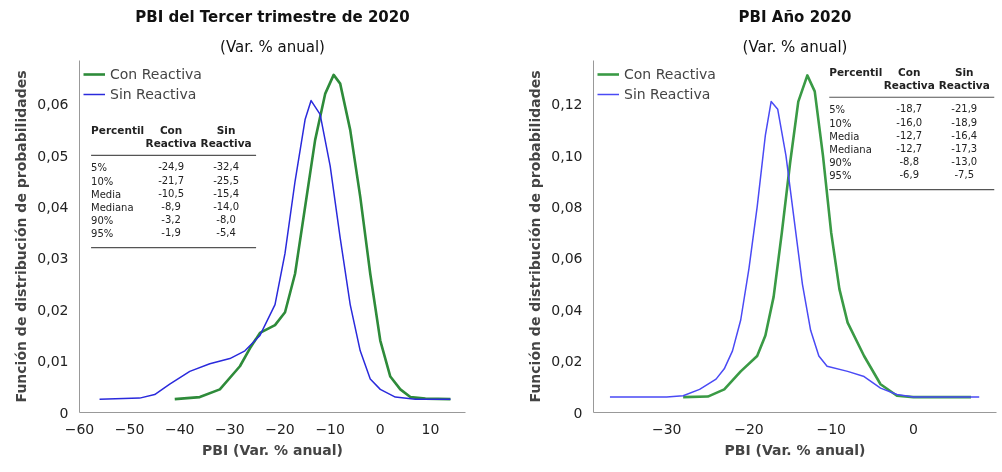 The width and height of the screenshot is (1002, 472). Describe the element at coordinates (53, 258) in the screenshot. I see `y-tick-label: 0,03` at that location.